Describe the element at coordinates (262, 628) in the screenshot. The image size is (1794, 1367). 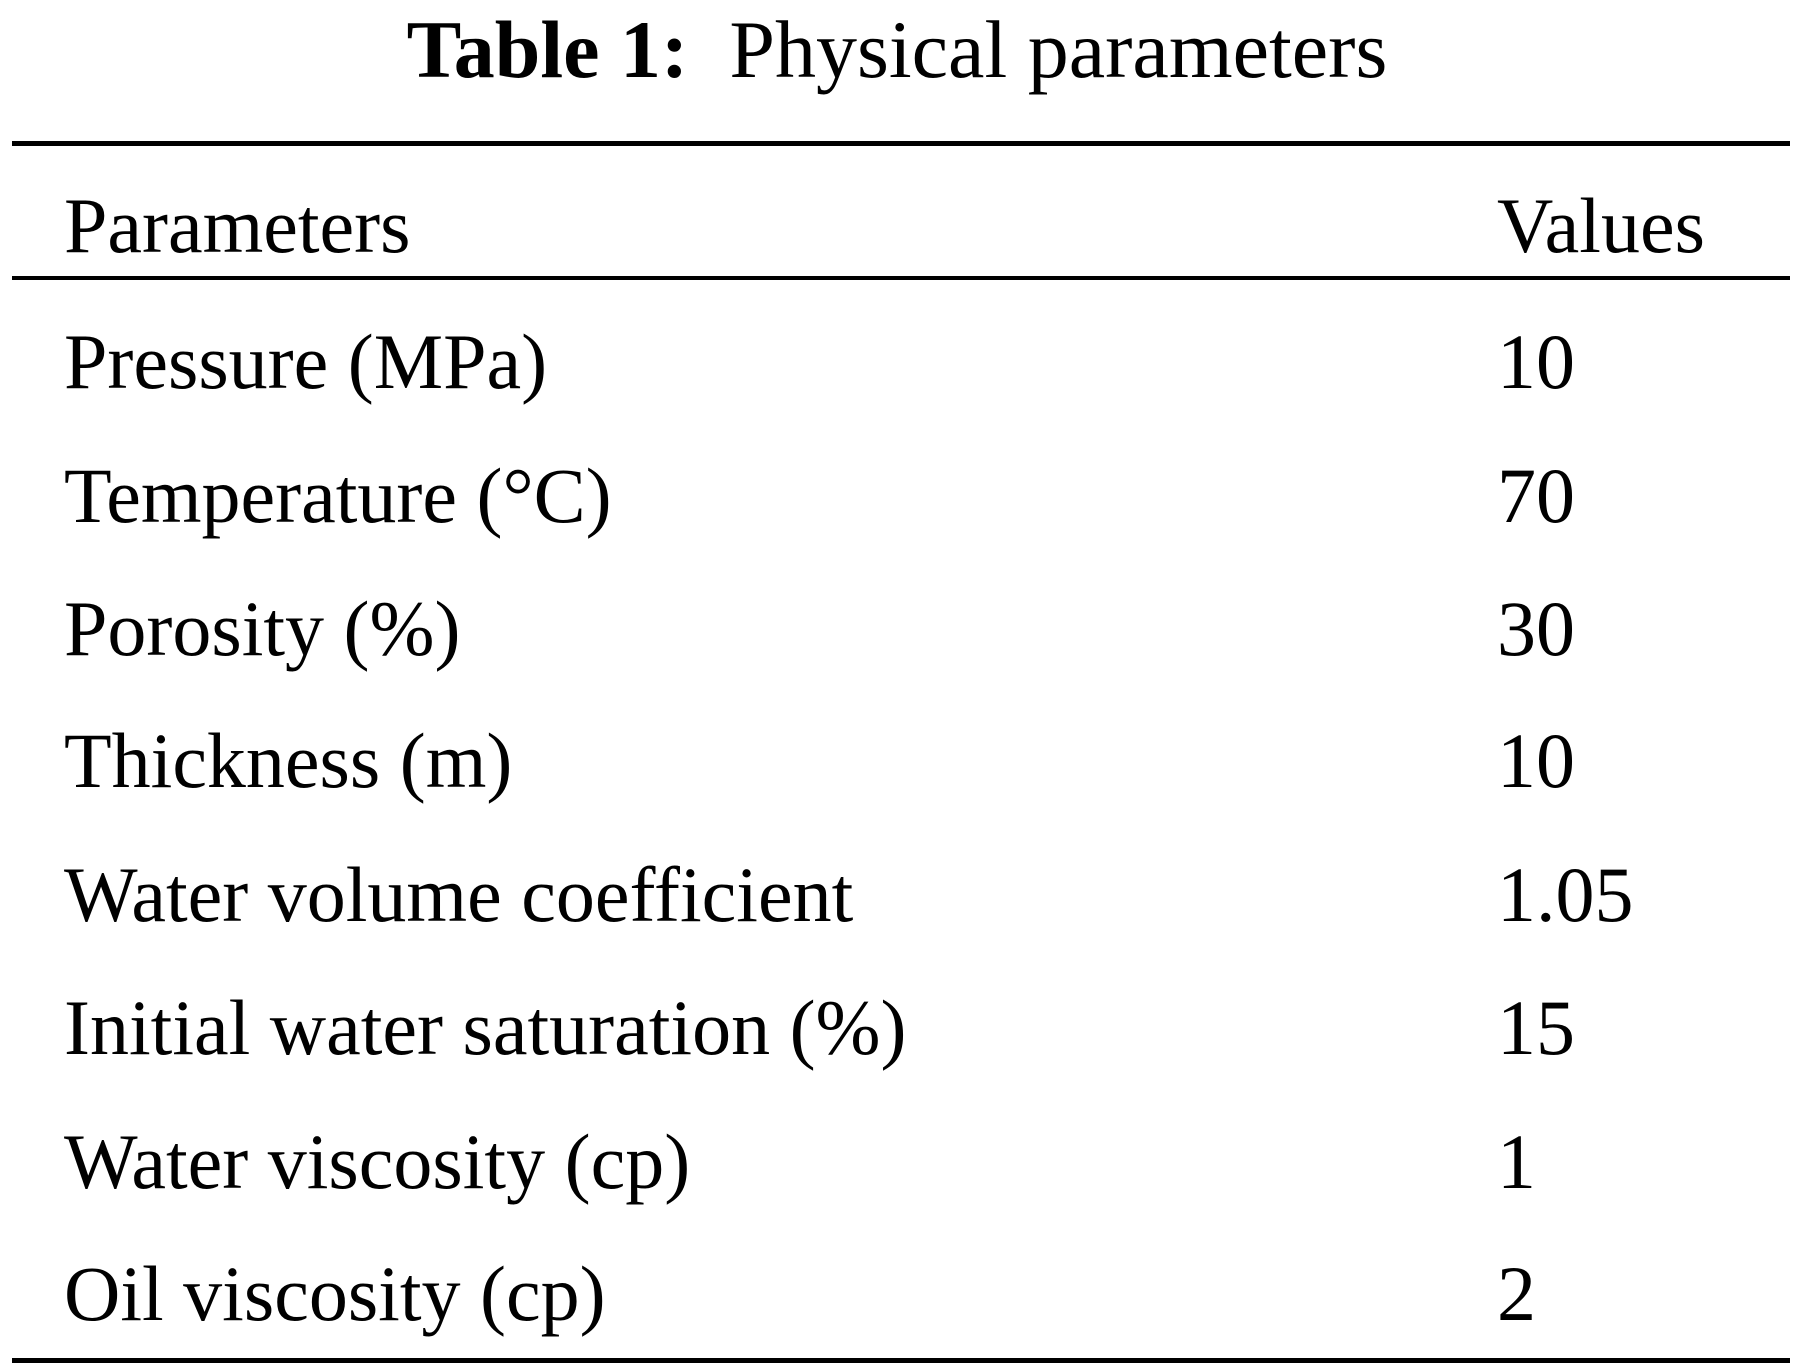
I see `row-parameter: Porosity (%)` at that location.